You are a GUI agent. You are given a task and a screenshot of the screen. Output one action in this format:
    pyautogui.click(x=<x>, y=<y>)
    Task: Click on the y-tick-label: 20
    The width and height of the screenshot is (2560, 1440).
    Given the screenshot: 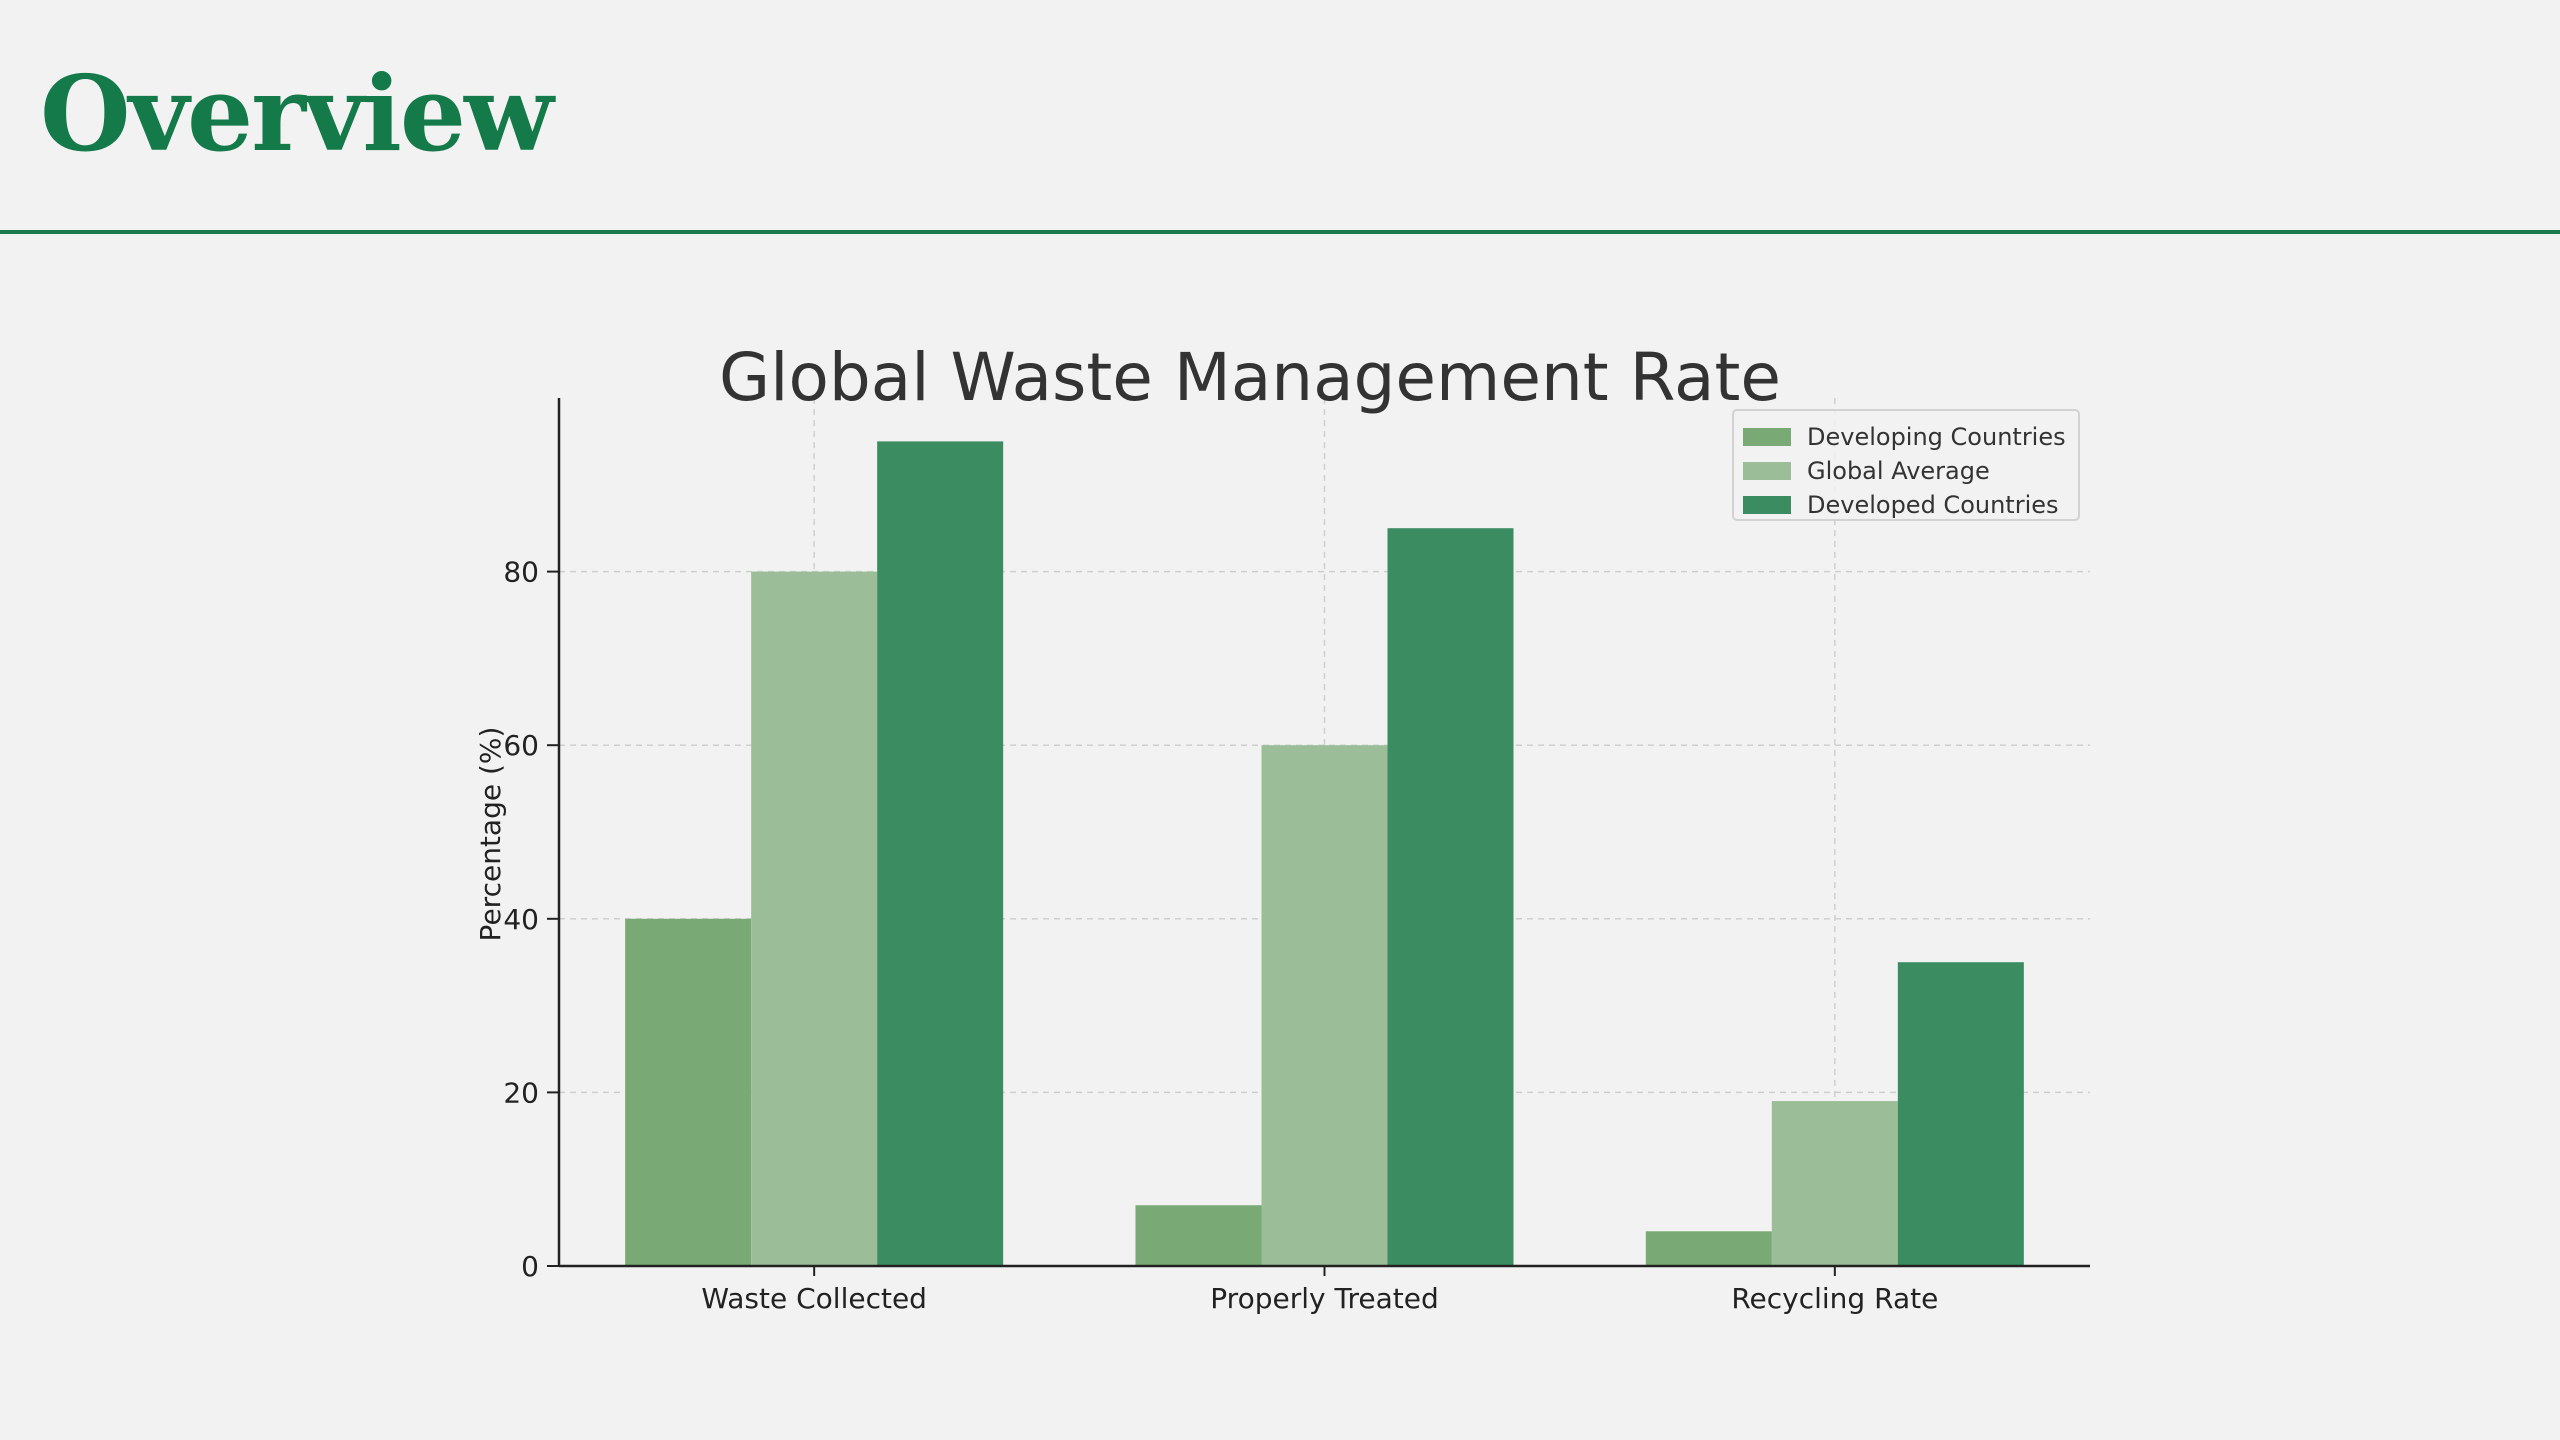 What is the action you would take?
    pyautogui.click(x=521, y=1092)
    